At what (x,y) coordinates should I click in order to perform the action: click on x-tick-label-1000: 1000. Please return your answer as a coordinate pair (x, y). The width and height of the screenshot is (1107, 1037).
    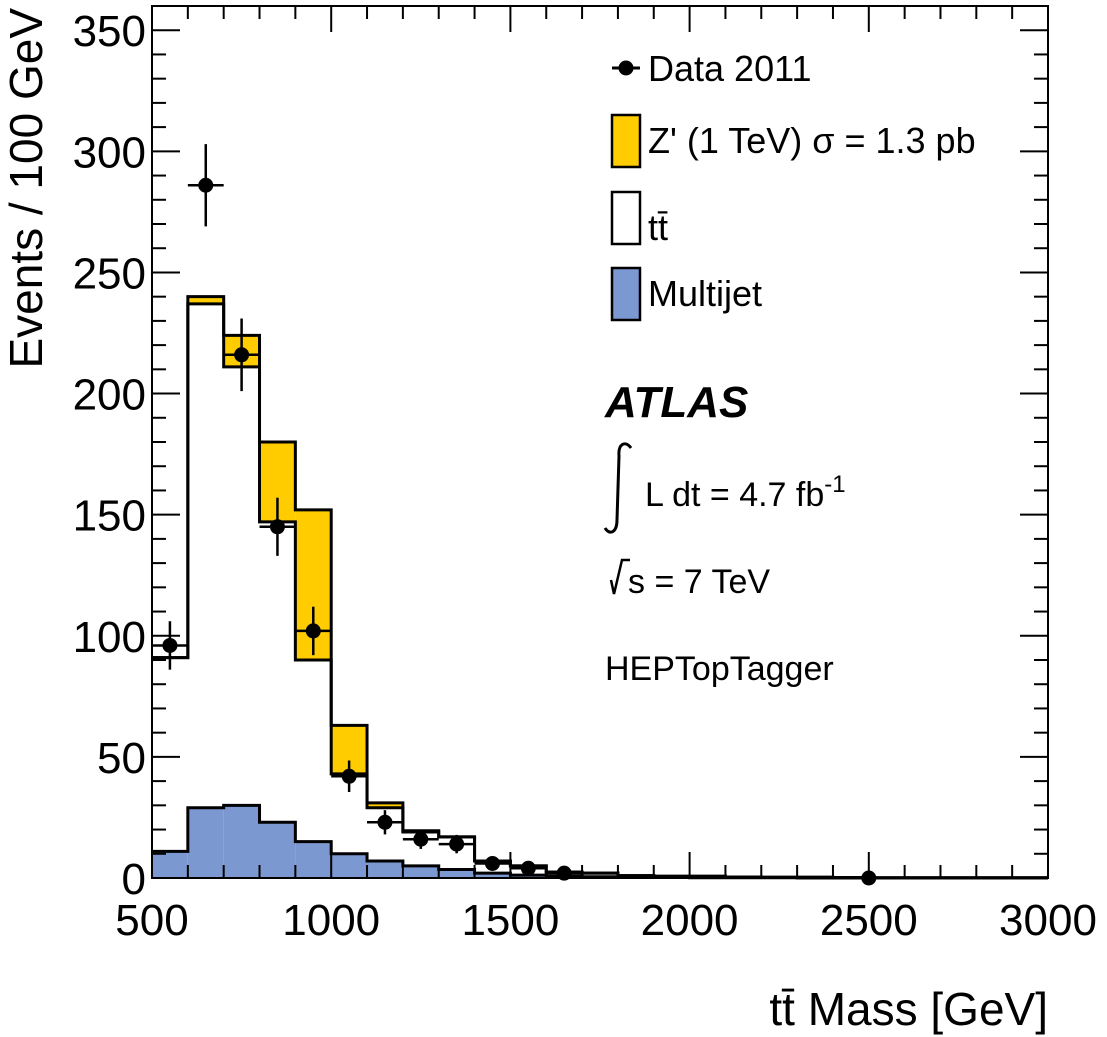
    Looking at the image, I should click on (331, 920).